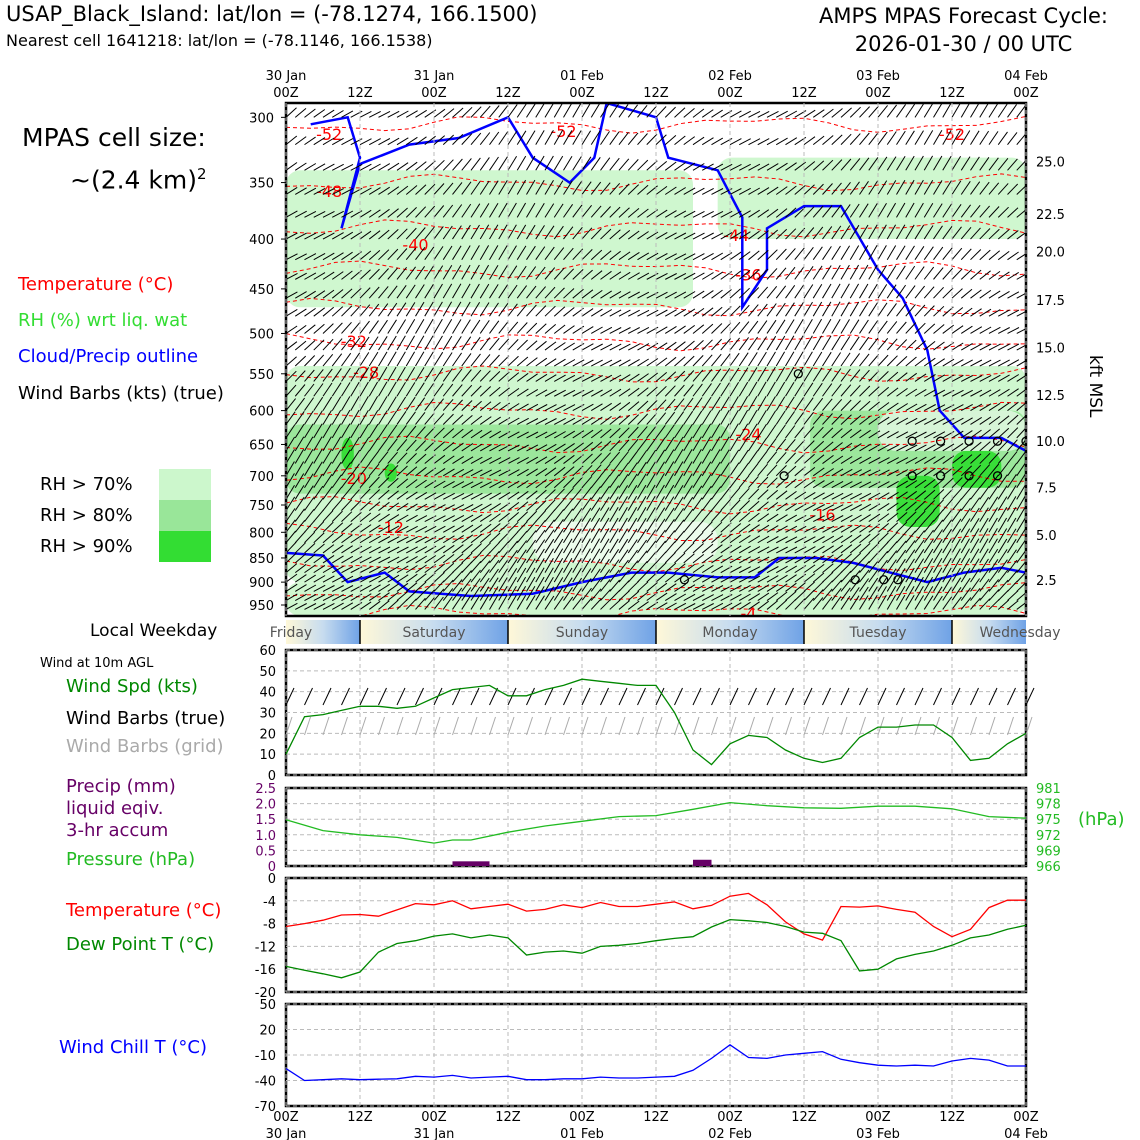 This screenshot has width=1140, height=1140. I want to click on isotherm-line, so click(656, 374).